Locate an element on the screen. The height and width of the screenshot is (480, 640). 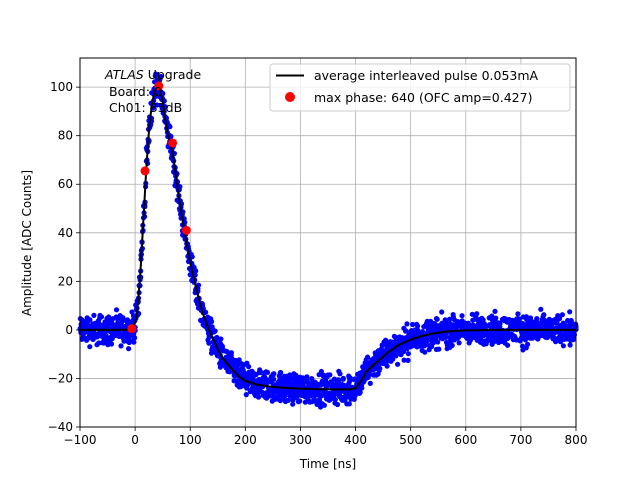
legend-point-label: max phase: 640 (OFC amp=0.427) is located at coordinates (423, 97).